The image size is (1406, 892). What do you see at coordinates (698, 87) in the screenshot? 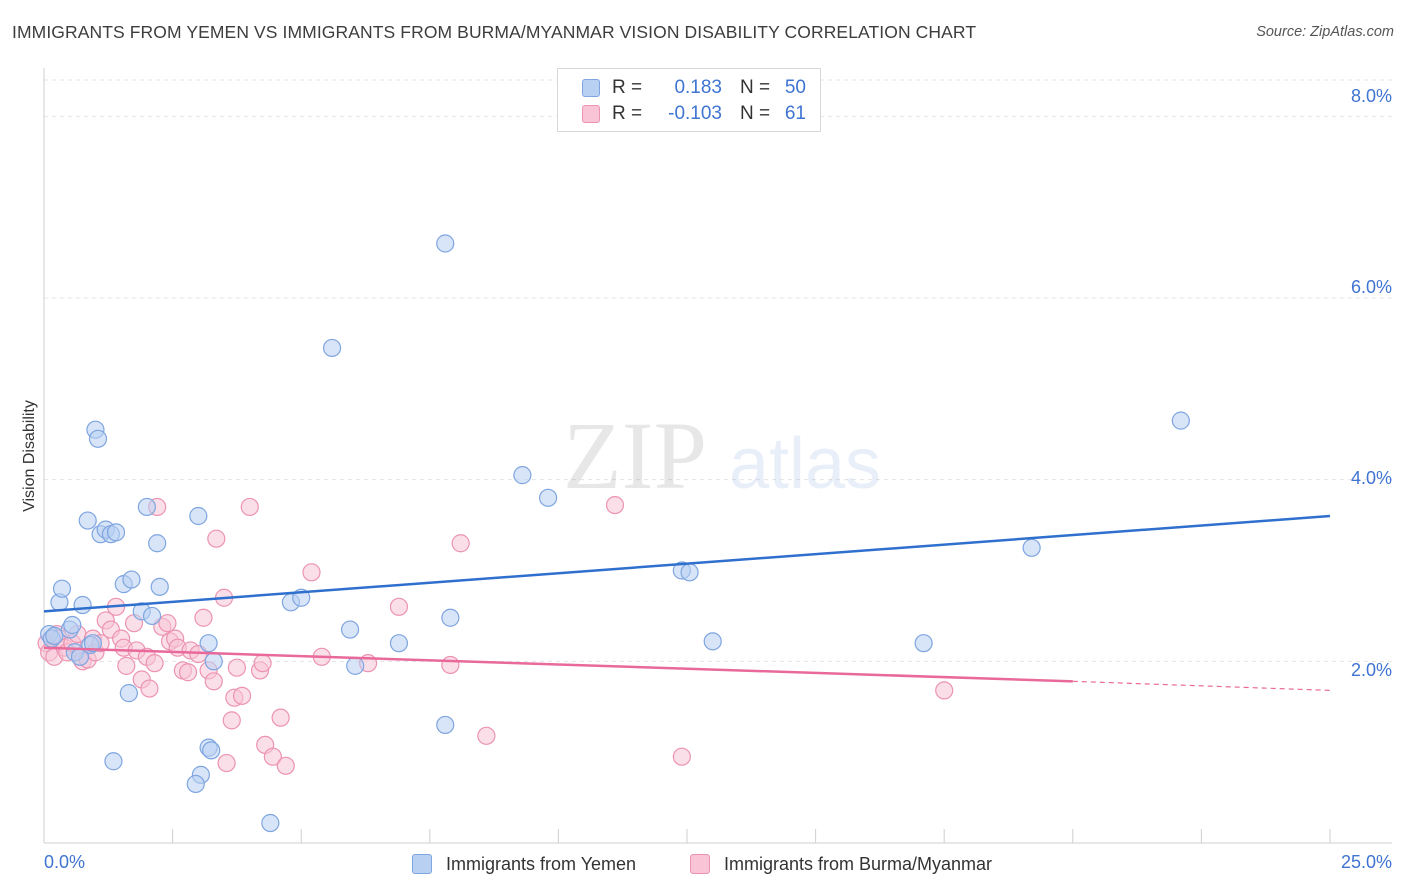
I see `legend-r-value: 0.183` at bounding box center [698, 87].